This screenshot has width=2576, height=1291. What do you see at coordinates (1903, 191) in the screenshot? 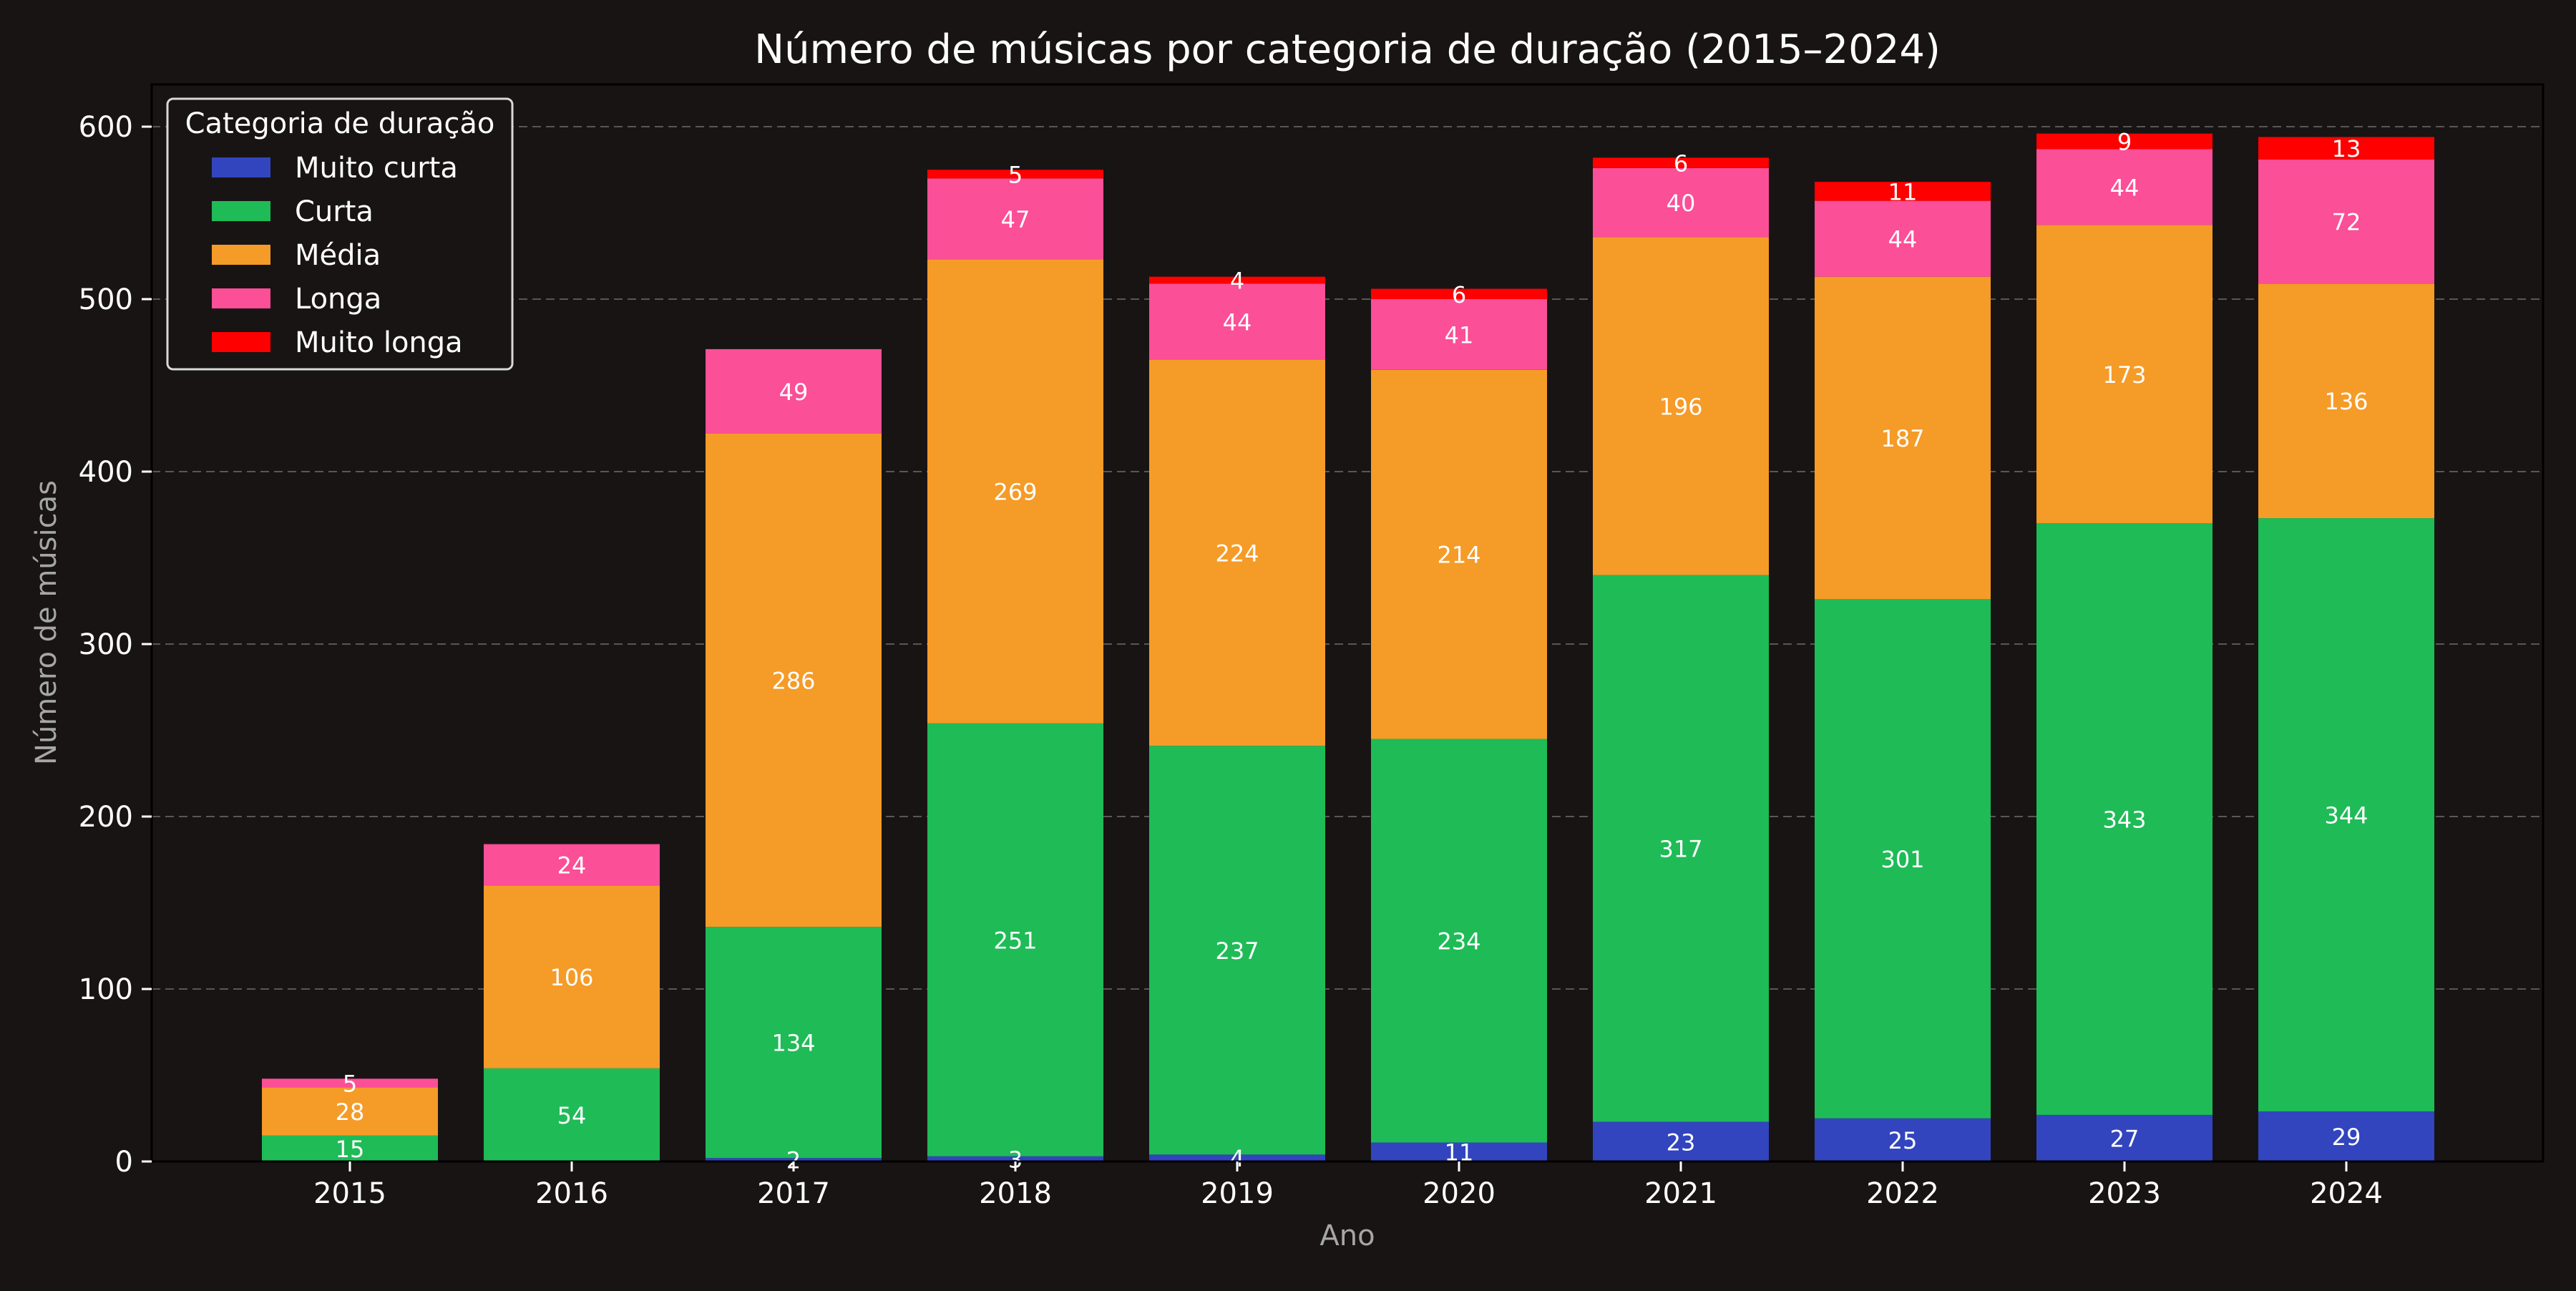
I see `bar-value-label: 11` at bounding box center [1903, 191].